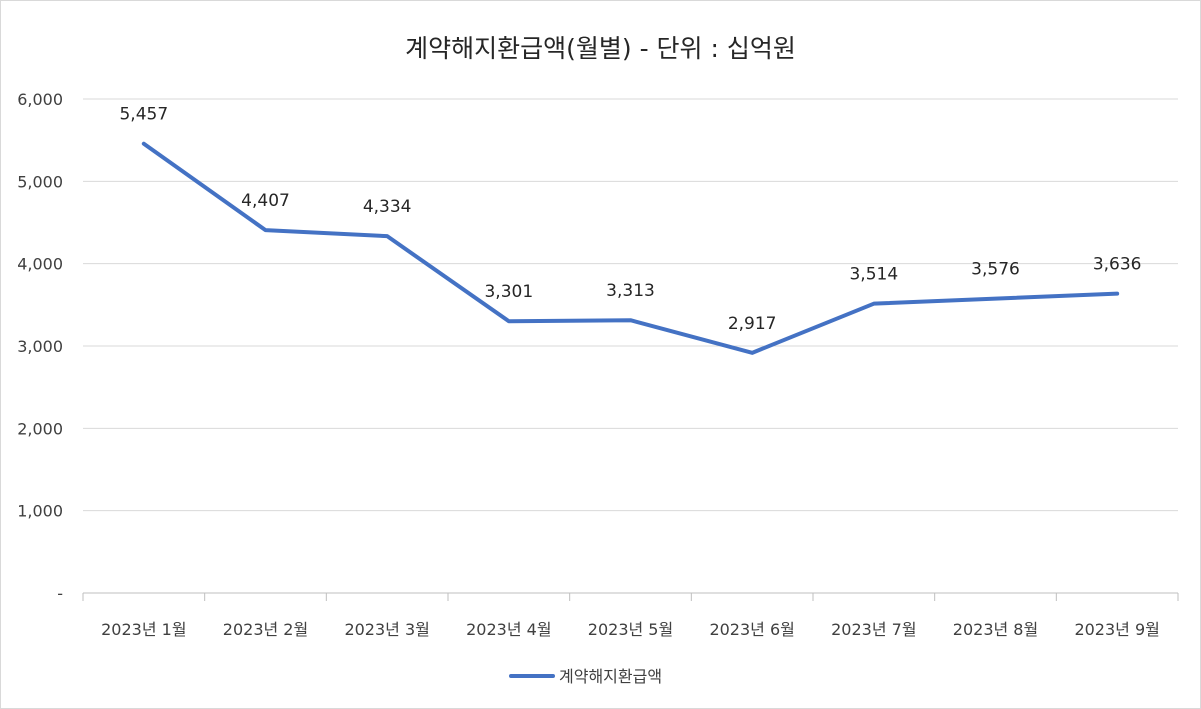 This screenshot has width=1201, height=709. I want to click on x-tick-label: 2023년 5월, so click(630, 629).